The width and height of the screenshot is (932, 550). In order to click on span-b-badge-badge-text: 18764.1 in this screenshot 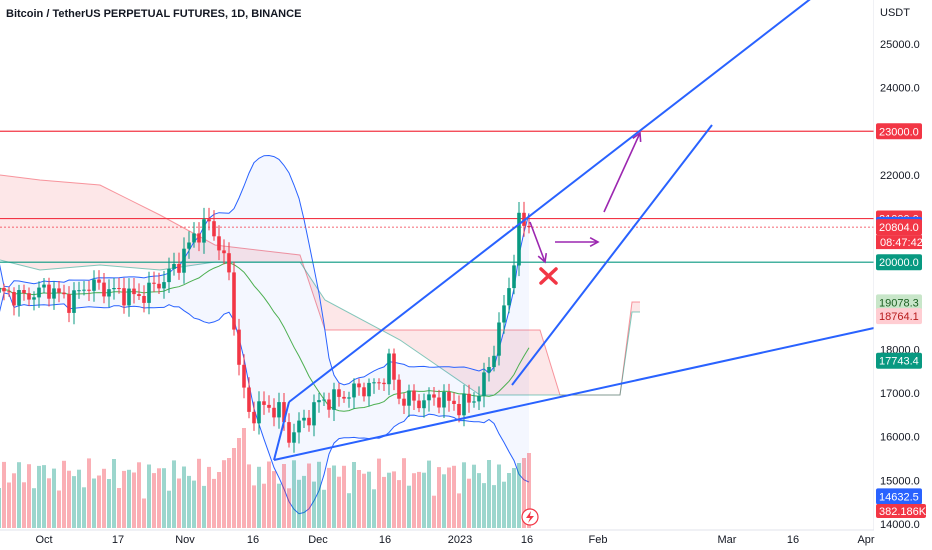, I will do `click(899, 317)`.